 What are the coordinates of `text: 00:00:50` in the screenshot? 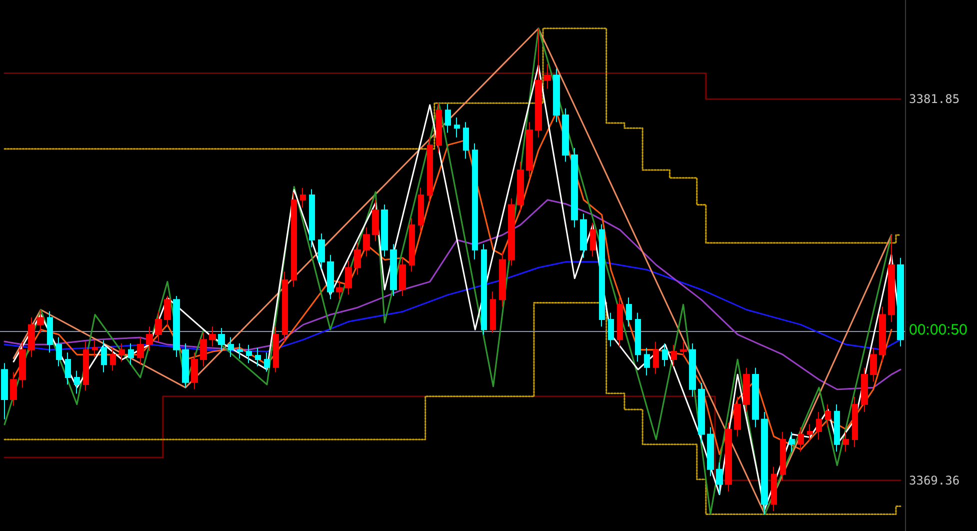 It's located at (938, 330).